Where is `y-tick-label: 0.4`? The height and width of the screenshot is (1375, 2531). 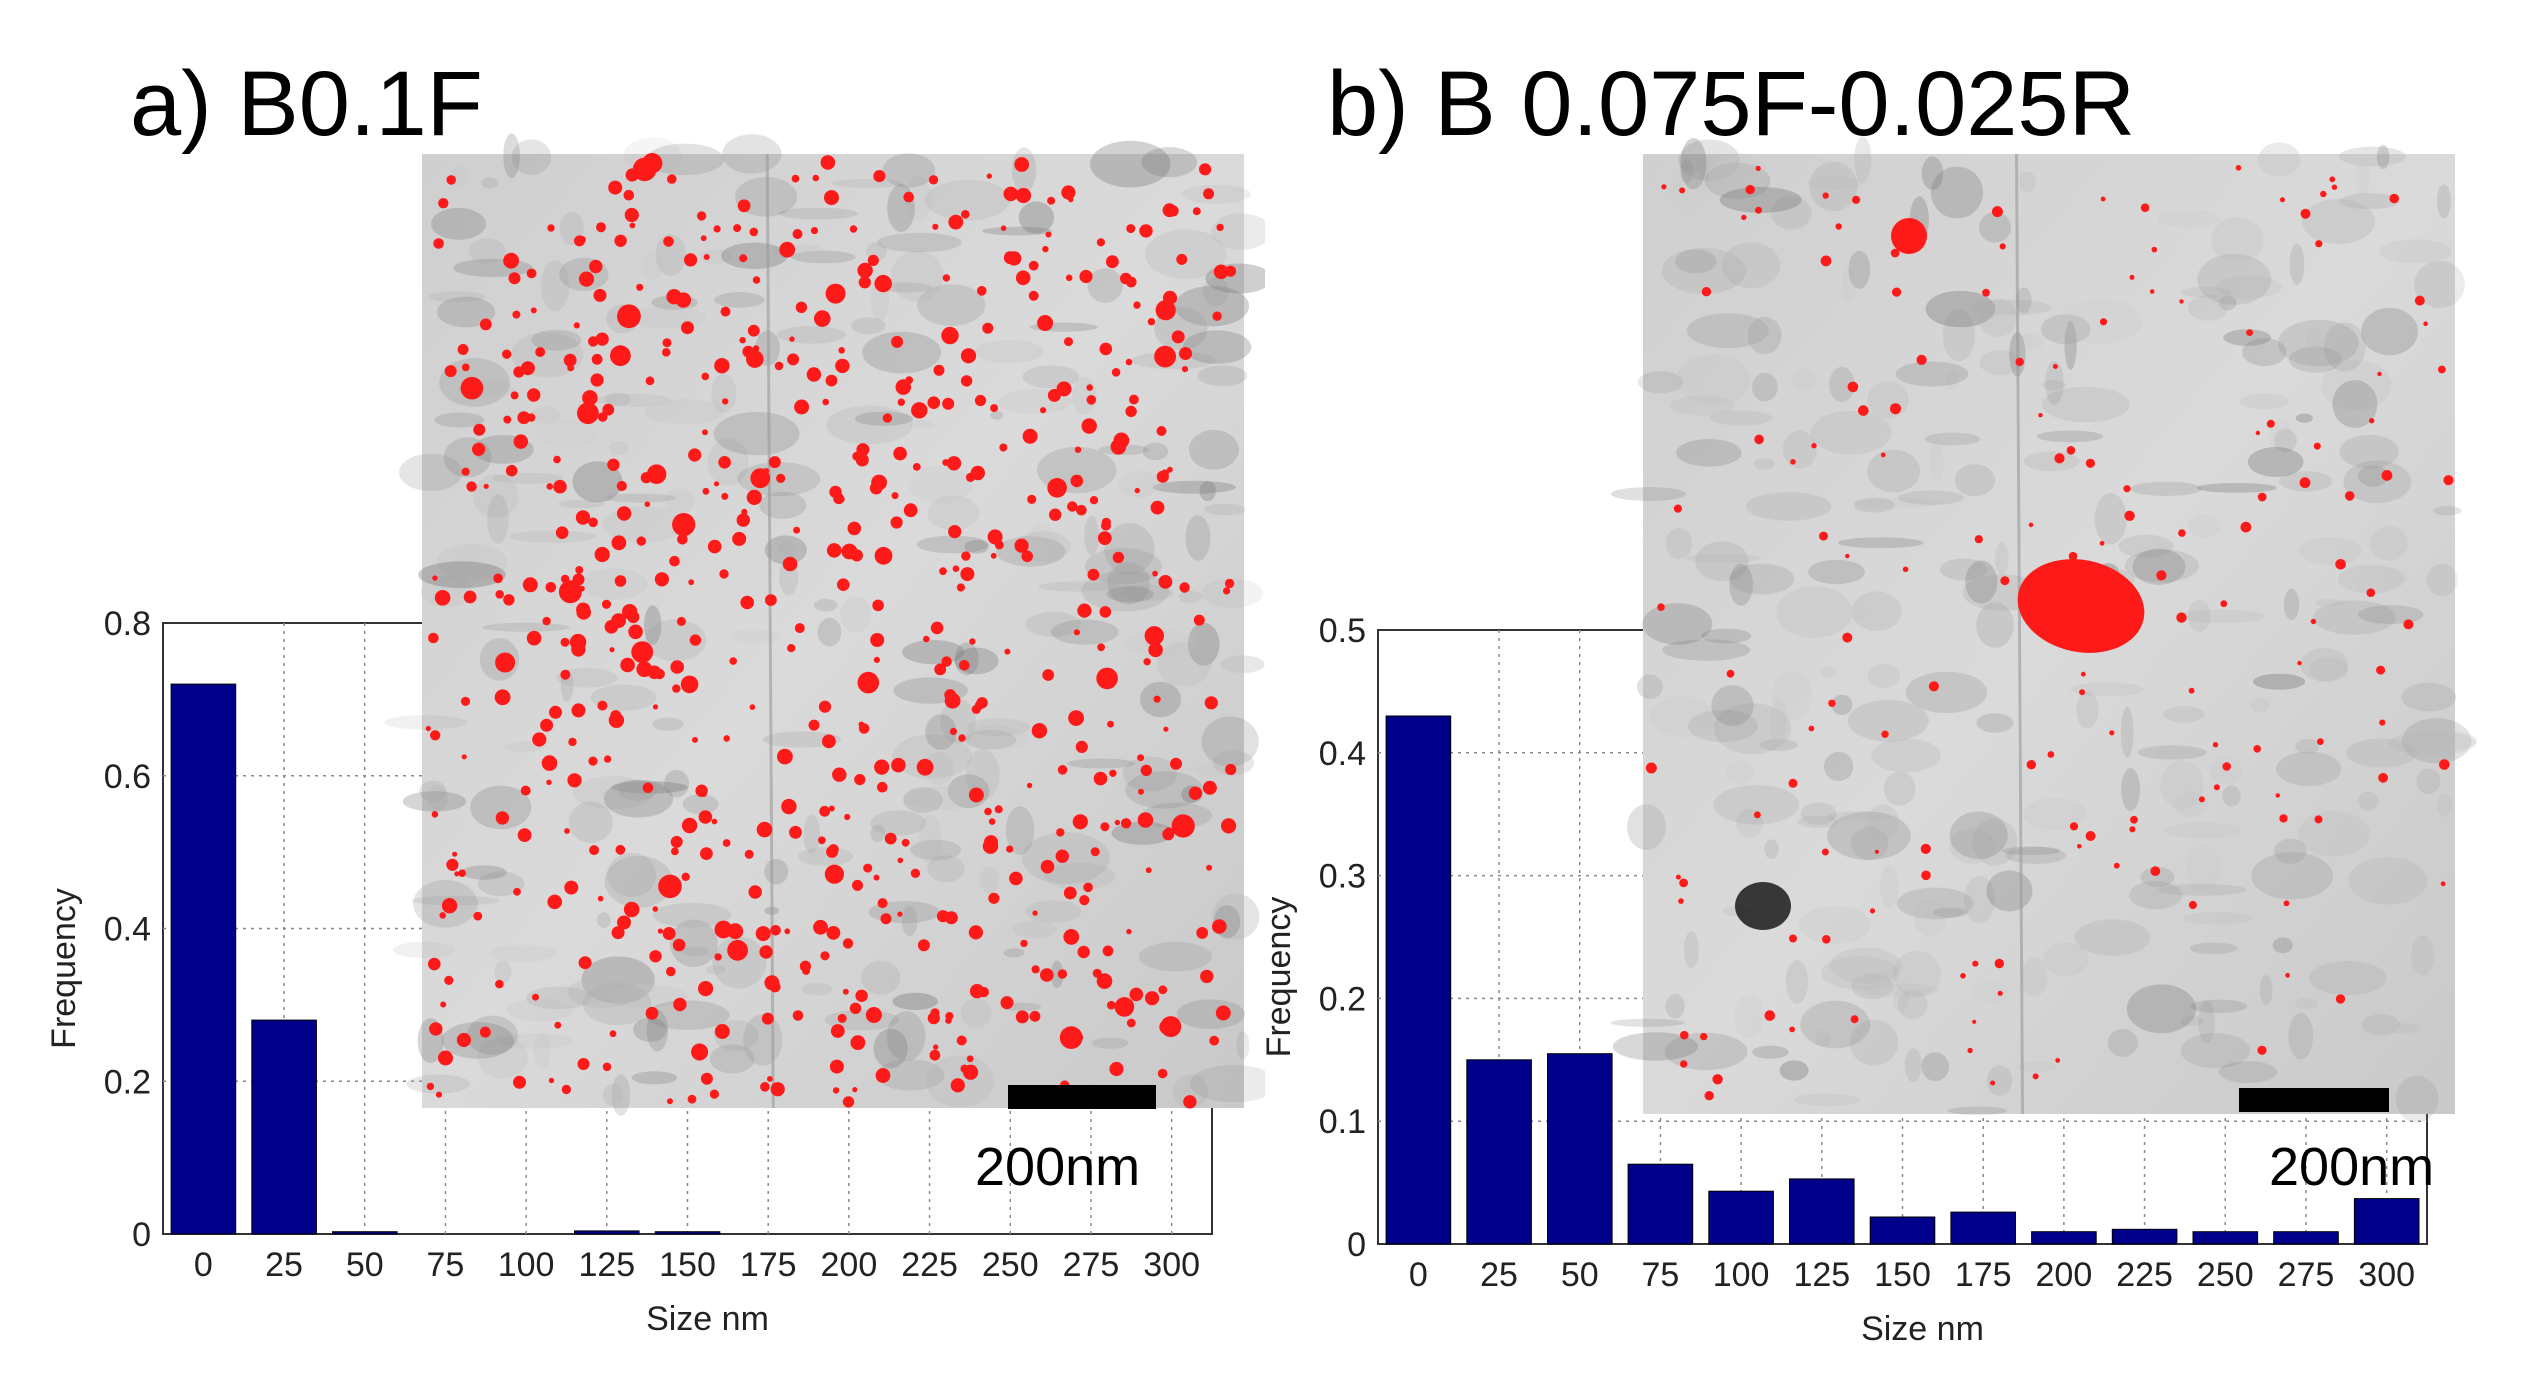
y-tick-label: 0.4 is located at coordinates (127, 930).